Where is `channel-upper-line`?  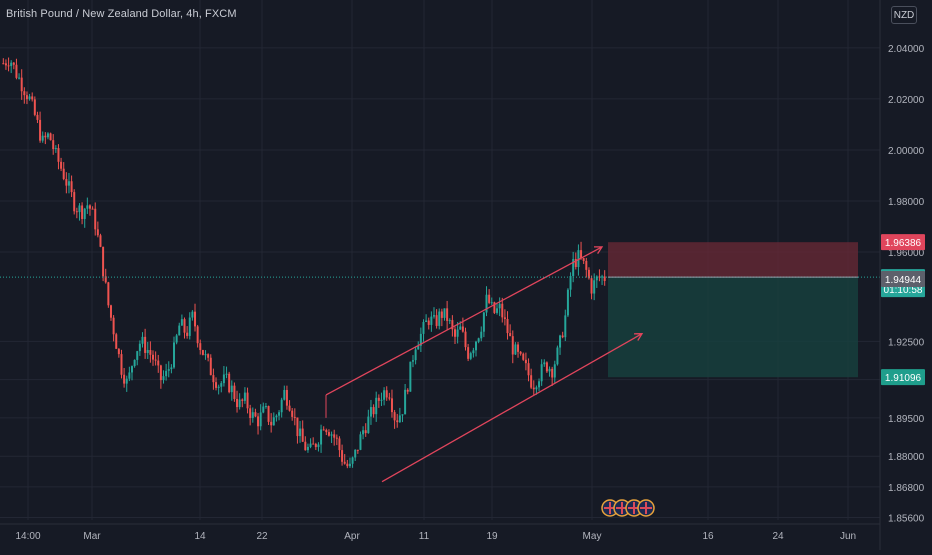 channel-upper-line is located at coordinates (464, 321).